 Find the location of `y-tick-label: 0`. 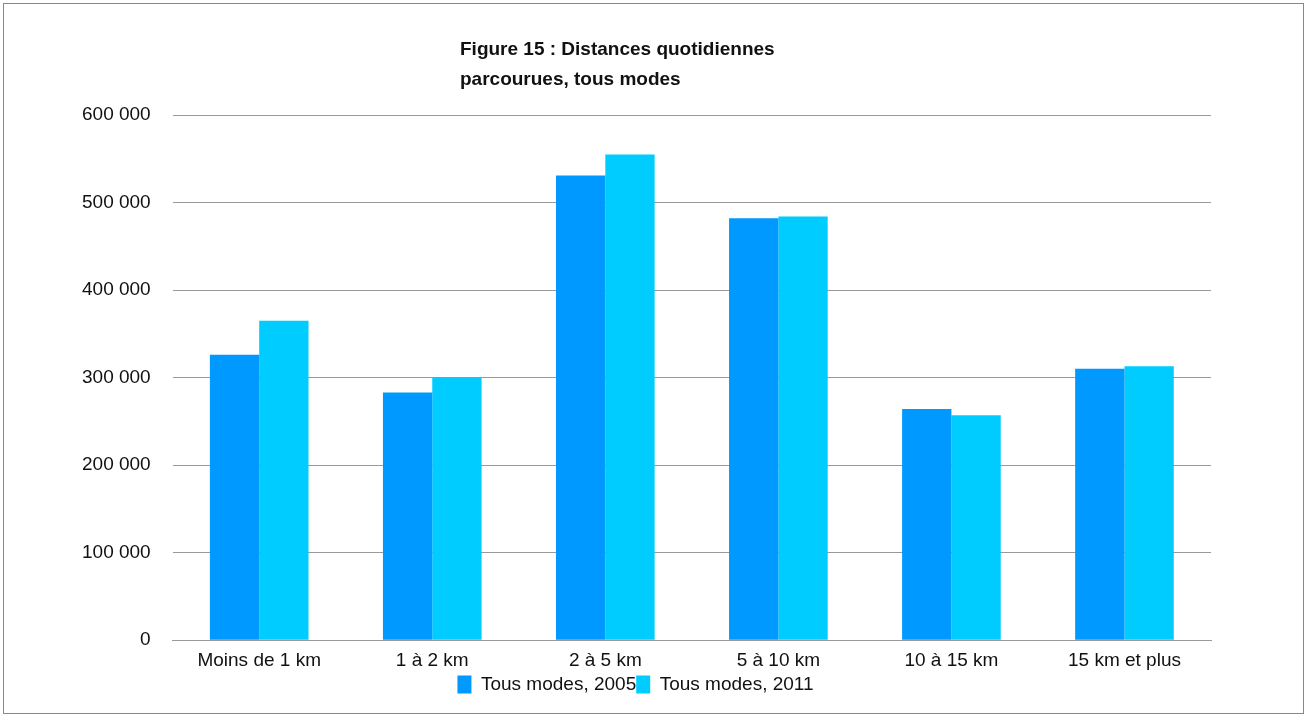

y-tick-label: 0 is located at coordinates (145, 639).